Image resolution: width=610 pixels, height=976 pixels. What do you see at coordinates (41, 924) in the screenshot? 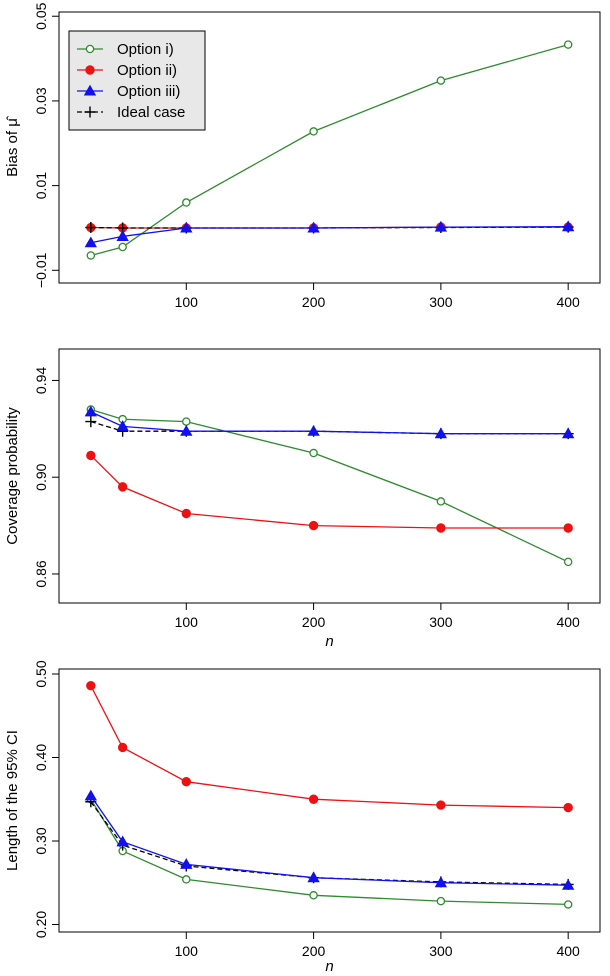
I see `y-tick-label: 0.20` at bounding box center [41, 924].